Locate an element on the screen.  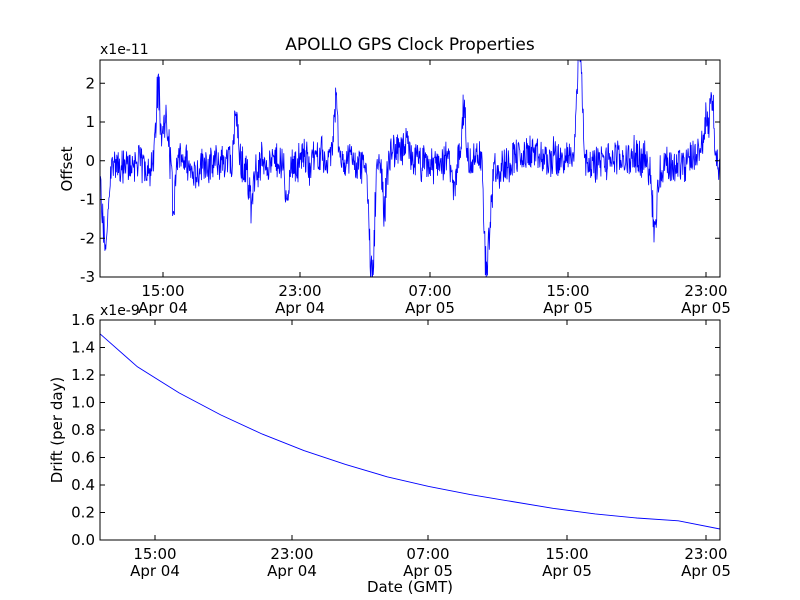
offset-ytick-label: 2 is located at coordinates (90, 83).